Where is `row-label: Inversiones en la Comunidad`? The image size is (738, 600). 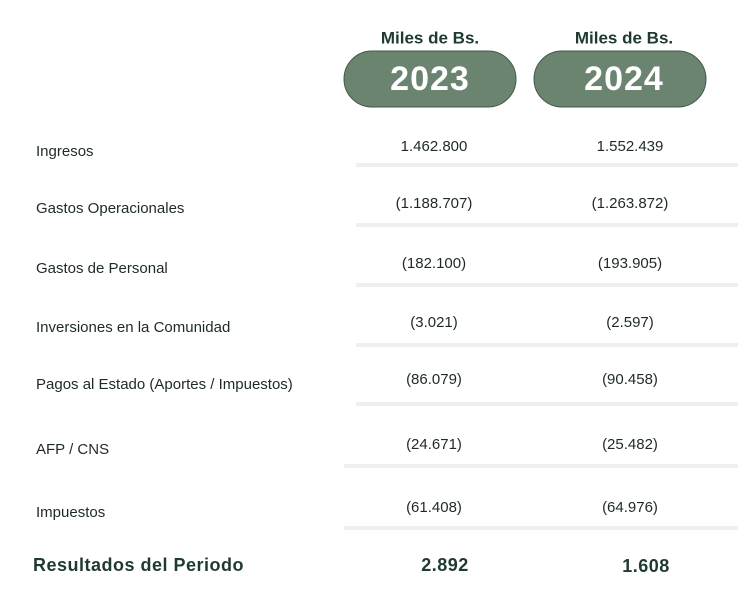 row-label: Inversiones en la Comunidad is located at coordinates (133, 327).